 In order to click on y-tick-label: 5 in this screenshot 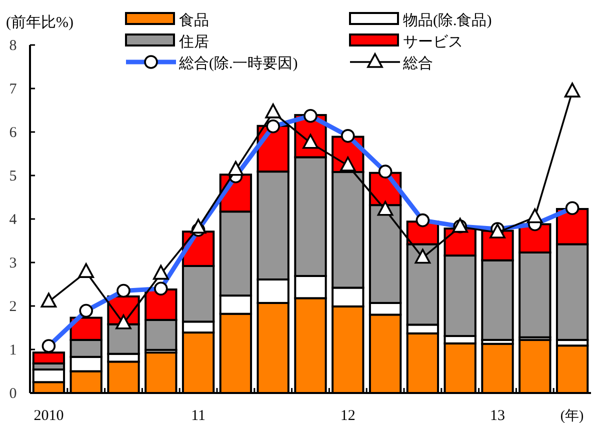, I will do `click(13, 176)`.